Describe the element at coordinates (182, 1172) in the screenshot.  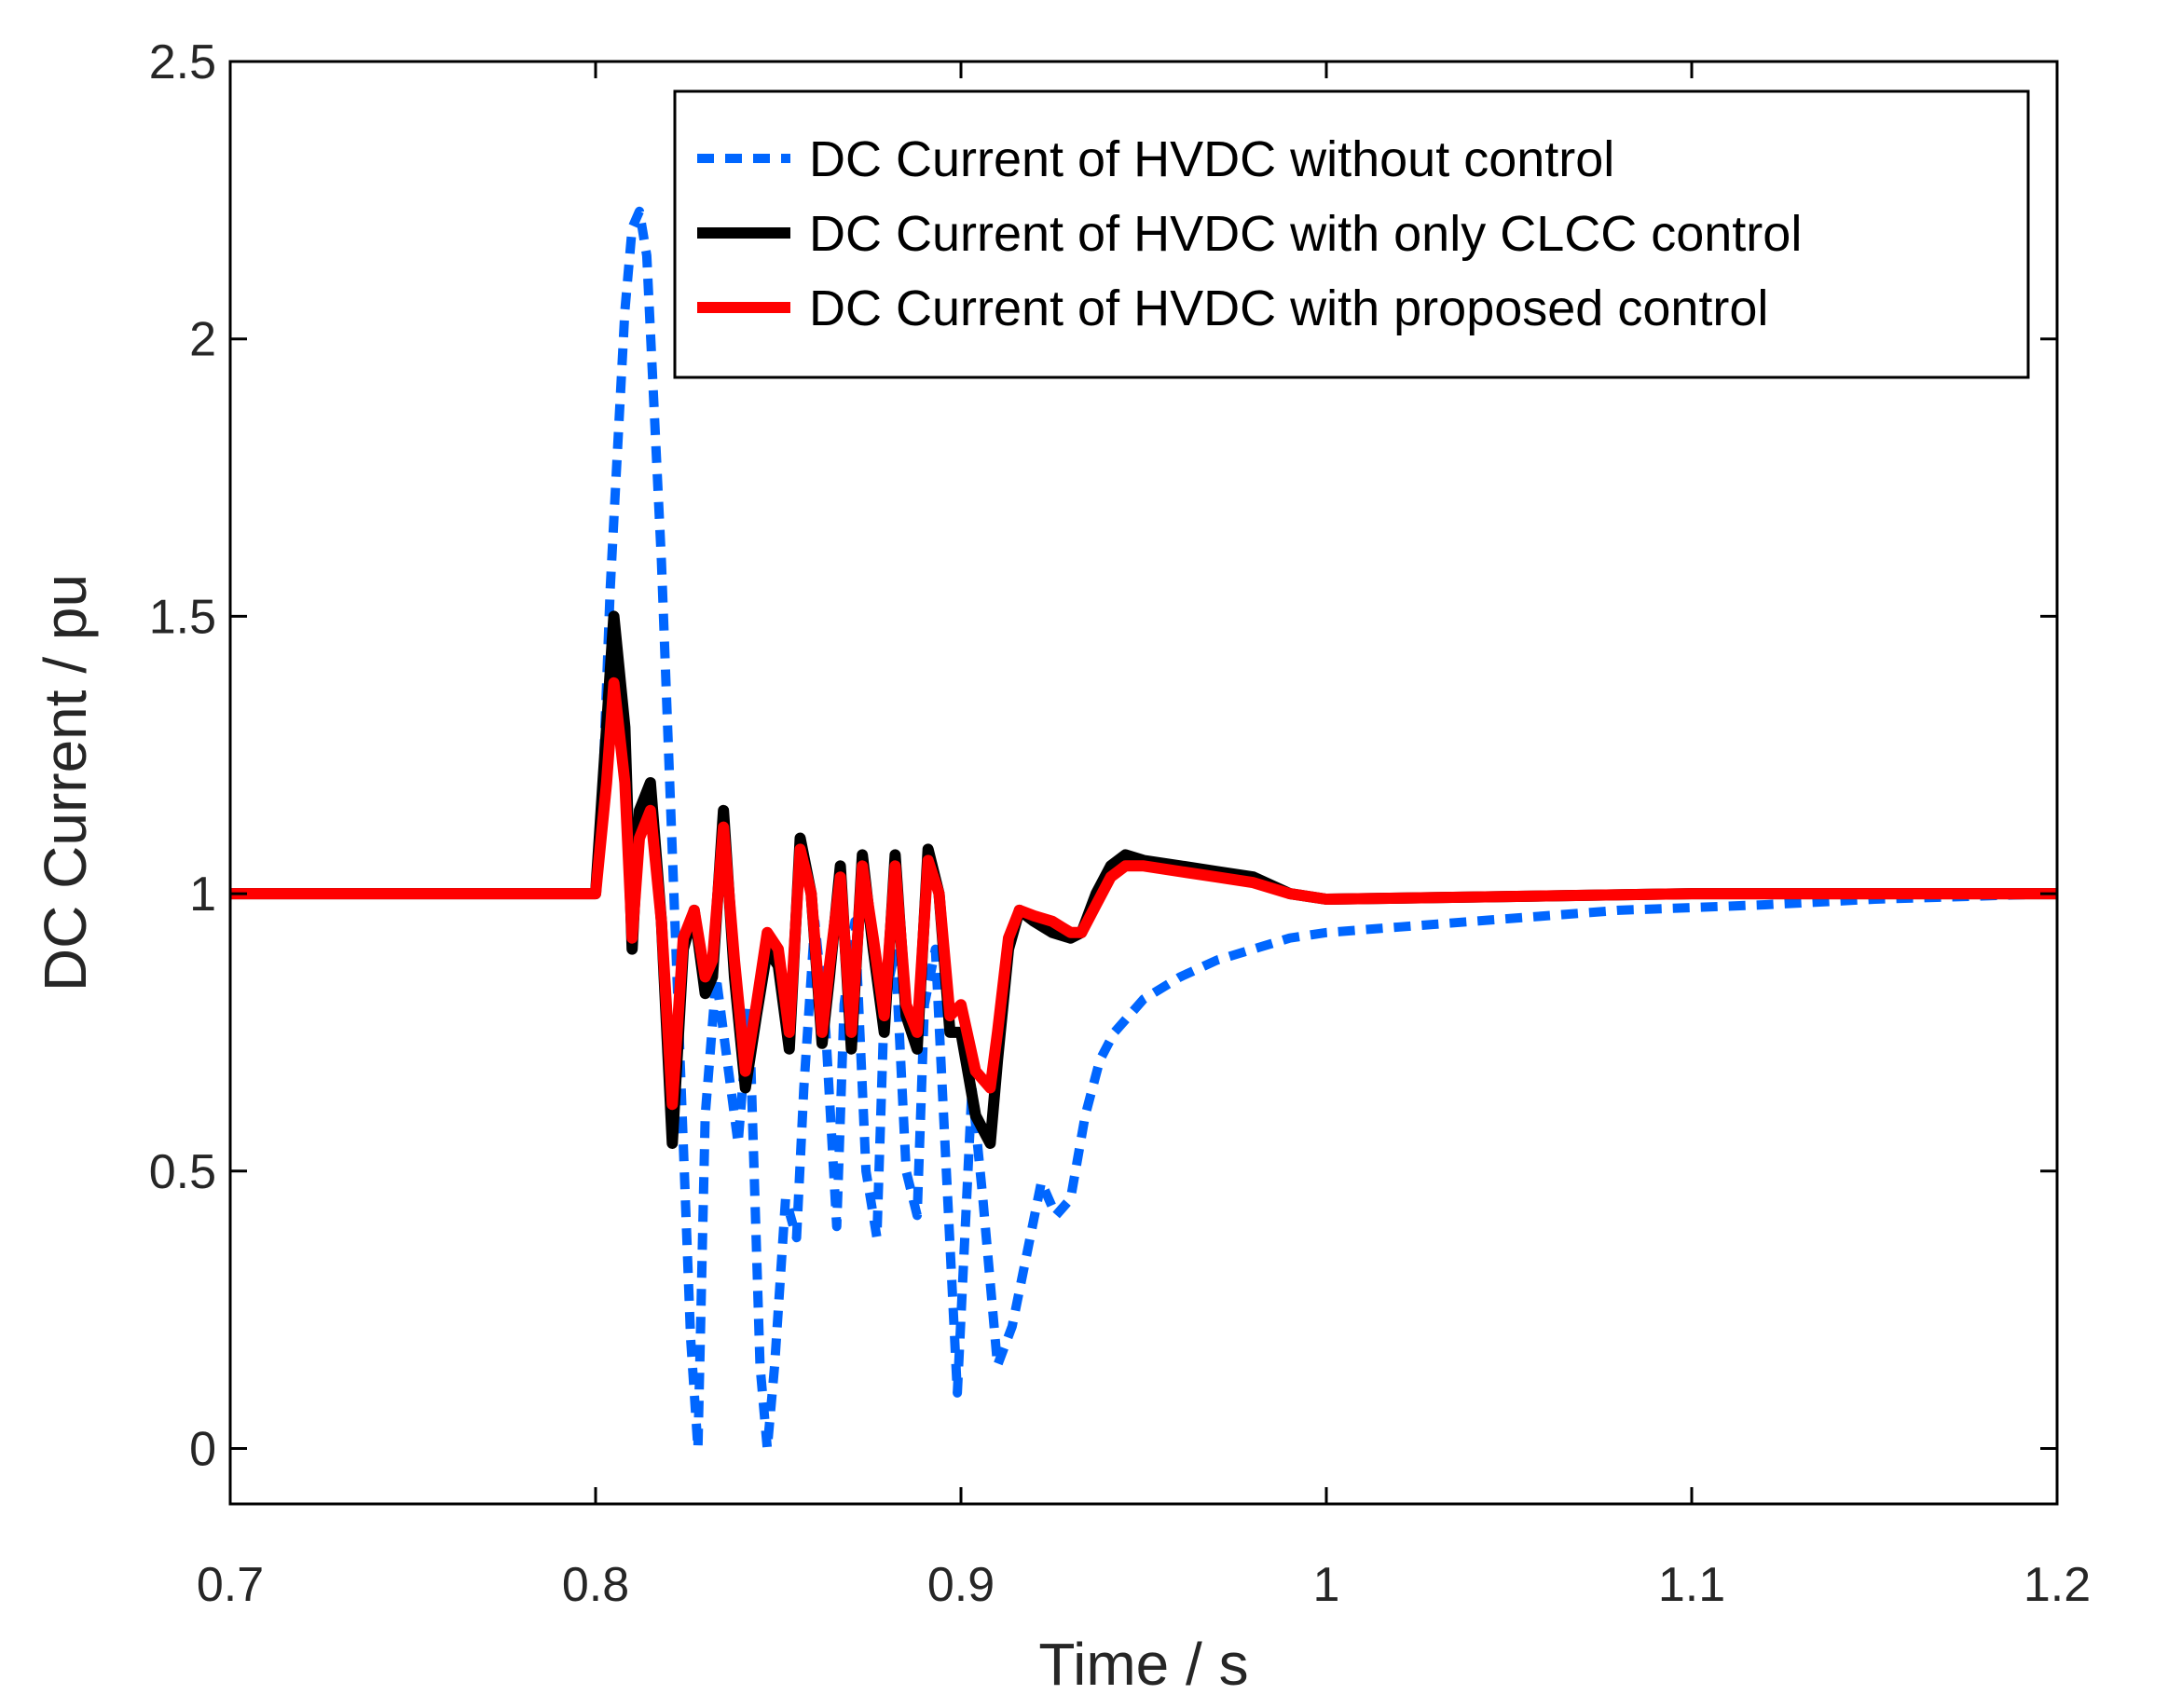
I see `y-tick-label: 0.5` at that location.